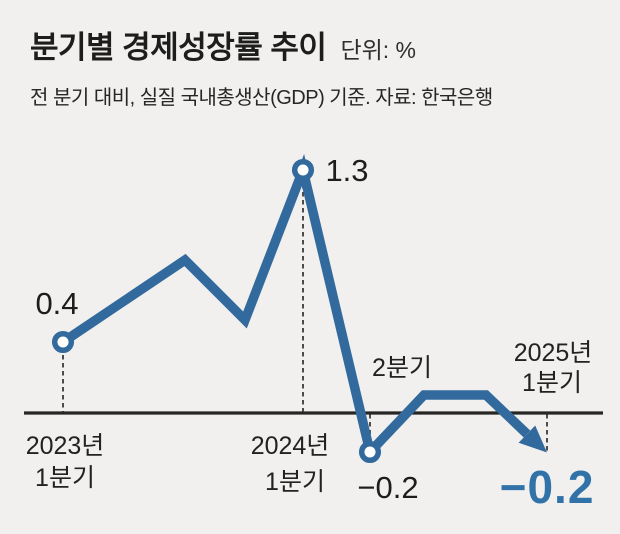 The image size is (620, 534). I want to click on unit-label: 단위: %, so click(378, 50).